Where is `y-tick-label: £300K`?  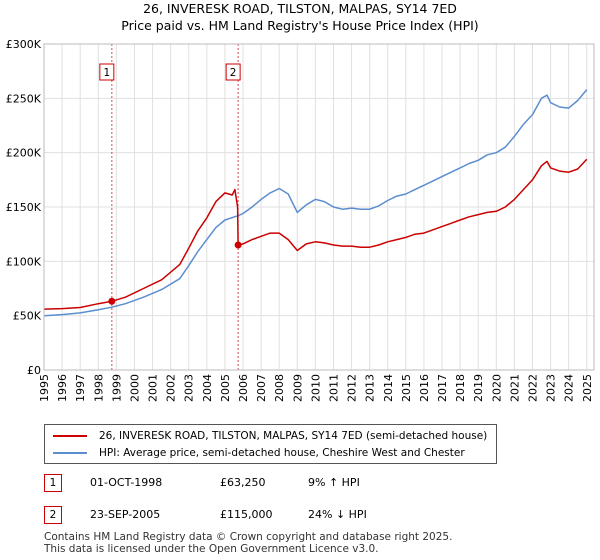
y-tick-label: £300K is located at coordinates (24, 44).